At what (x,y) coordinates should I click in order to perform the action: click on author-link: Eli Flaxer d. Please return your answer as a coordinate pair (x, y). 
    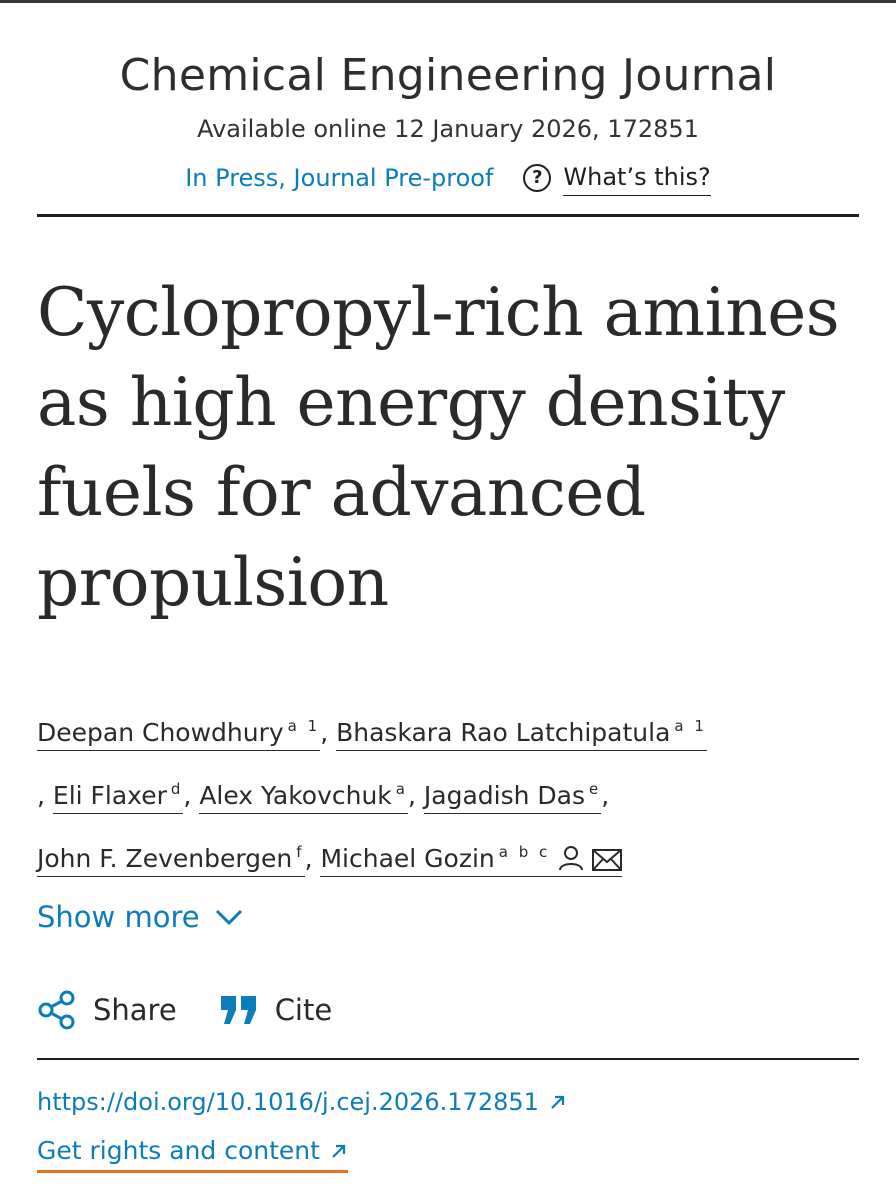
    Looking at the image, I should click on (118, 797).